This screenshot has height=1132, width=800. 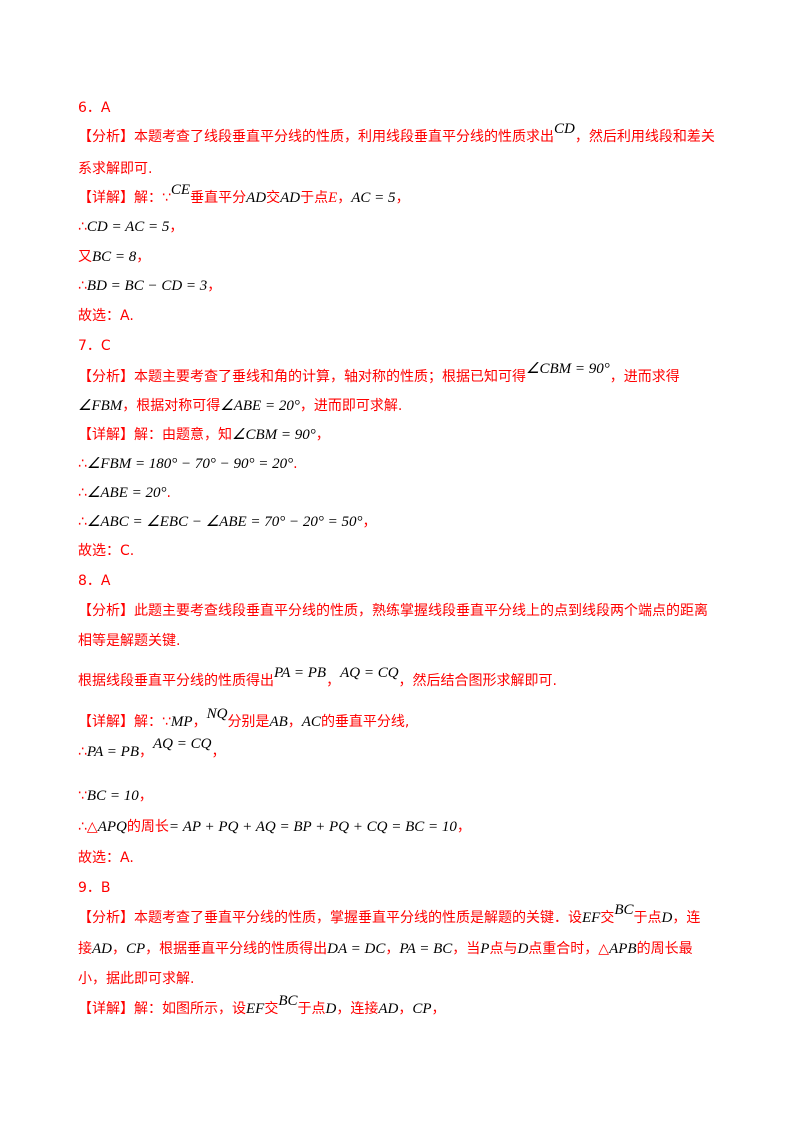 What do you see at coordinates (260, 406) in the screenshot?
I see `math-expression: ∠ABE = 20°` at bounding box center [260, 406].